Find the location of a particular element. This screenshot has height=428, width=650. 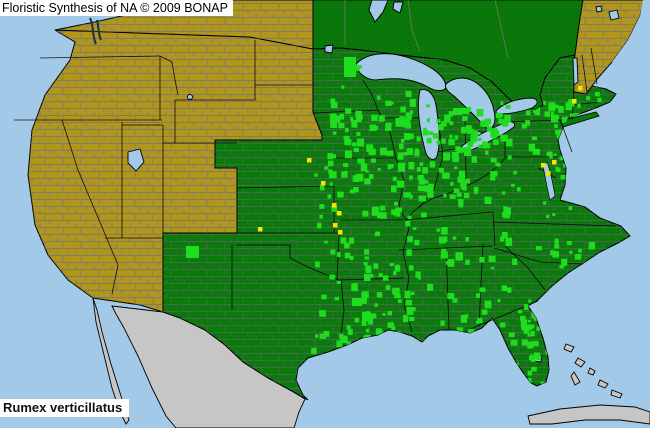

bahamas-islands is located at coordinates (593, 371).